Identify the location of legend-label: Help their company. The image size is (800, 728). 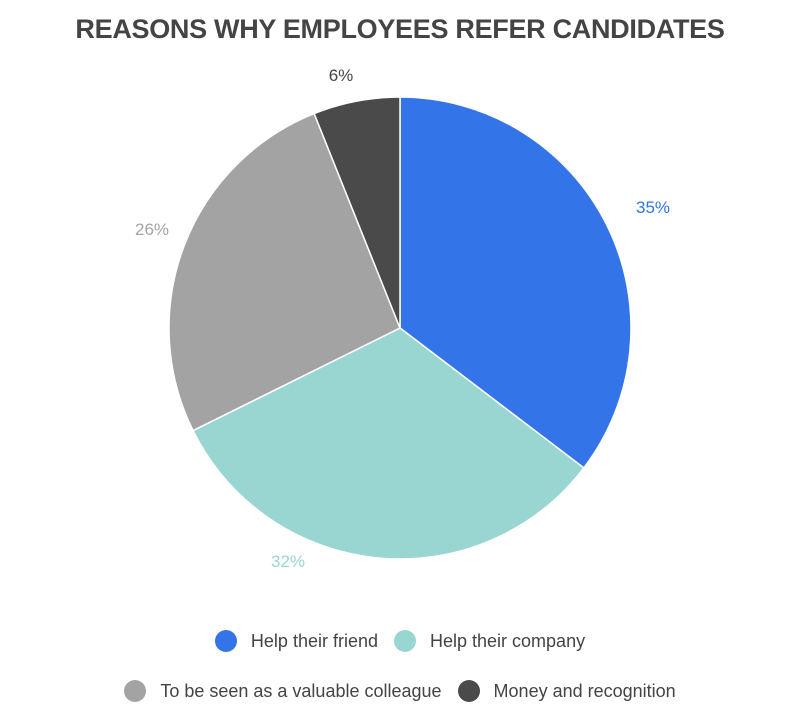
(508, 640).